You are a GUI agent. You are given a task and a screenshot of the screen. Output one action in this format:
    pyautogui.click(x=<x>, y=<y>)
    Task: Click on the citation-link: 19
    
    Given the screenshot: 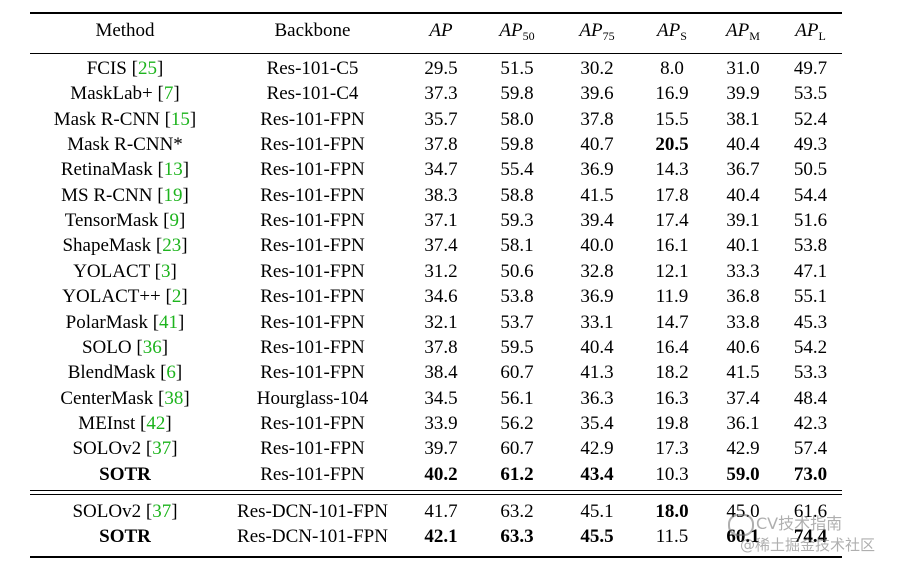 What is the action you would take?
    pyautogui.click(x=173, y=195)
    